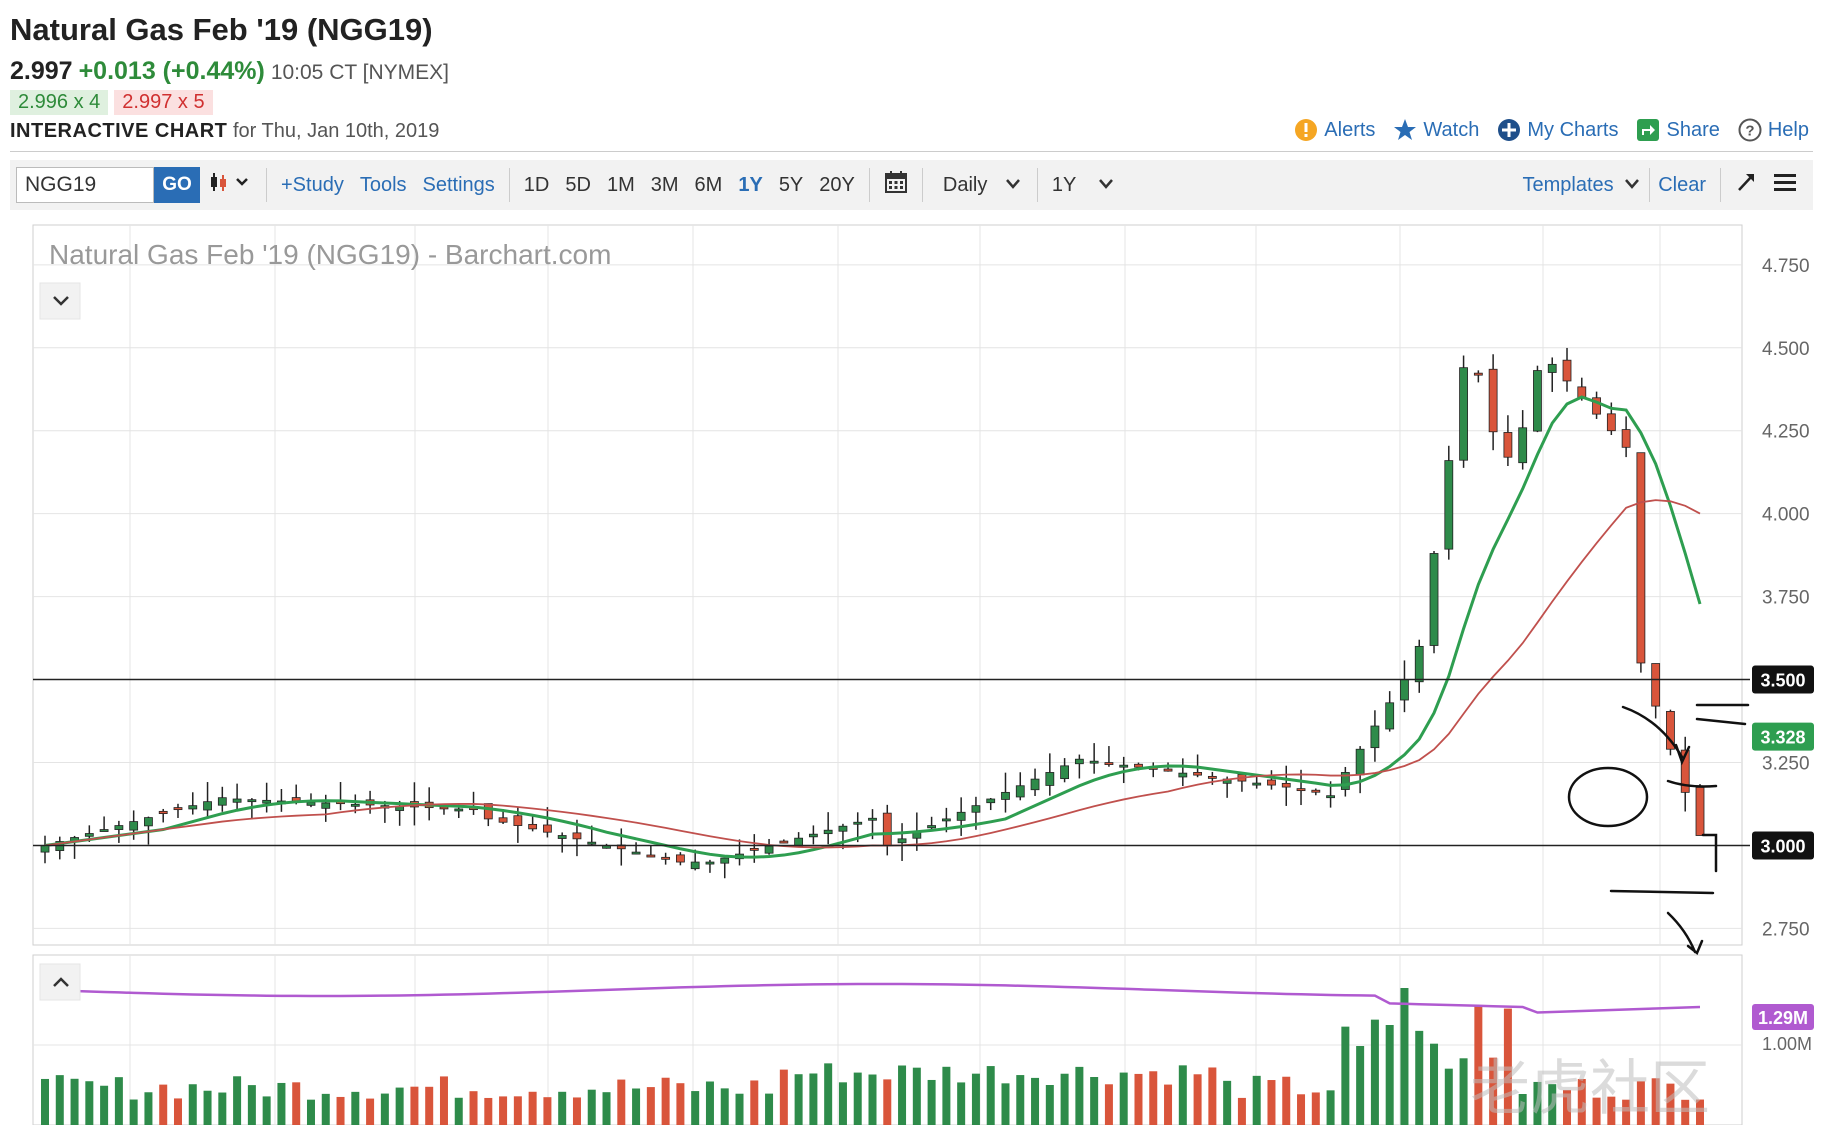 The height and width of the screenshot is (1127, 1823). Describe the element at coordinates (1334, 130) in the screenshot. I see `alerts-link: Alerts` at that location.